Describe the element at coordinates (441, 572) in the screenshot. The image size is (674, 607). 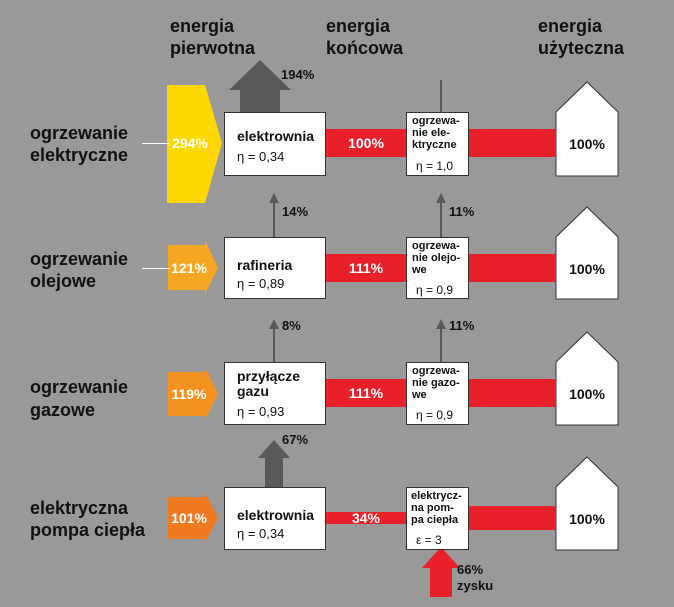
I see `gain-arrow-heatpump` at that location.